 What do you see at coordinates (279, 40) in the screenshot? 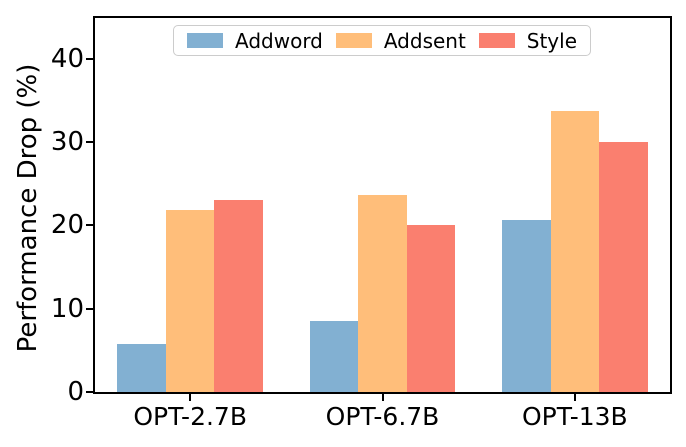
I see `legend-label: Addword` at bounding box center [279, 40].